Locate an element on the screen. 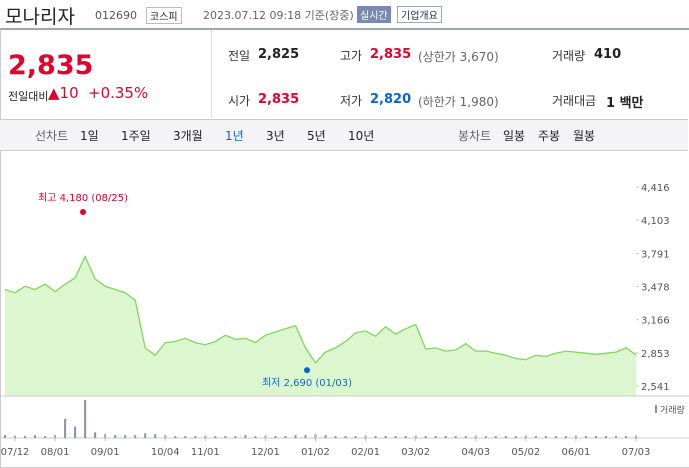 The width and height of the screenshot is (689, 468). company-button: 기업개요 is located at coordinates (419, 14).